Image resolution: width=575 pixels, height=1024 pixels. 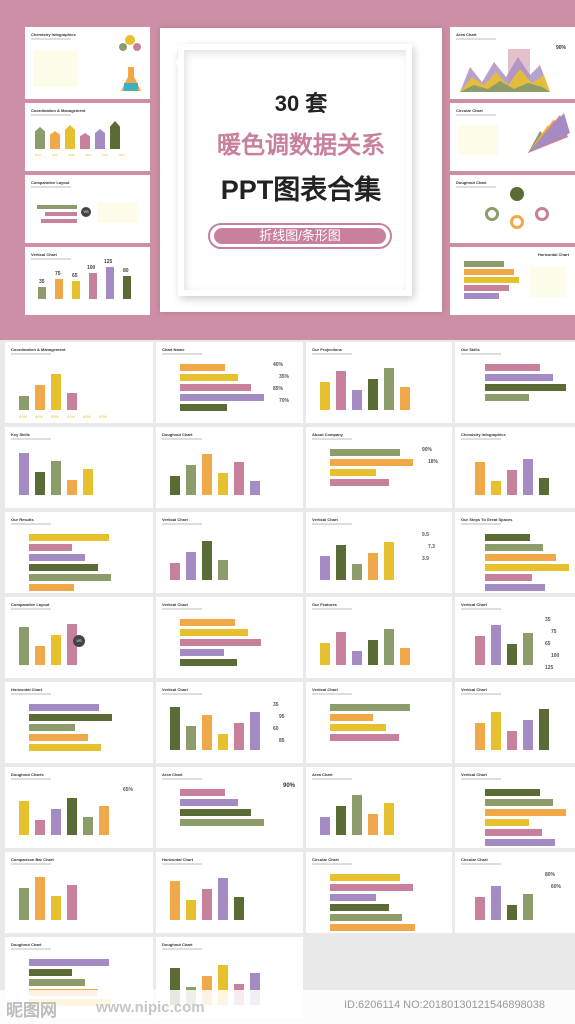 What do you see at coordinates (79, 807) in the screenshot?
I see `grid-slide: Doughnut Charts 65%` at bounding box center [79, 807].